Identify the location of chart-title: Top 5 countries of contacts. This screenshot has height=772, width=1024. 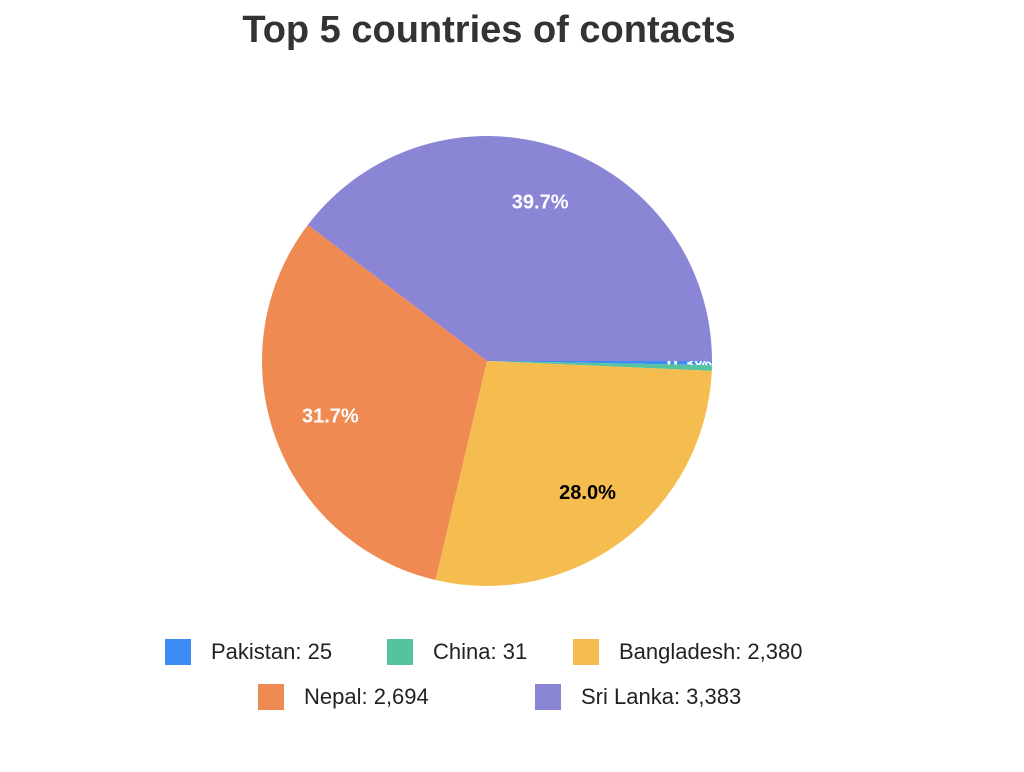
(488, 30).